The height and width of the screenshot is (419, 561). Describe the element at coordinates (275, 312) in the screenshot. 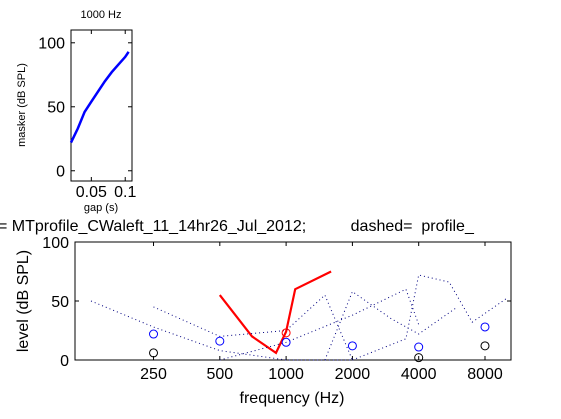

I see `solid-profile-line` at that location.